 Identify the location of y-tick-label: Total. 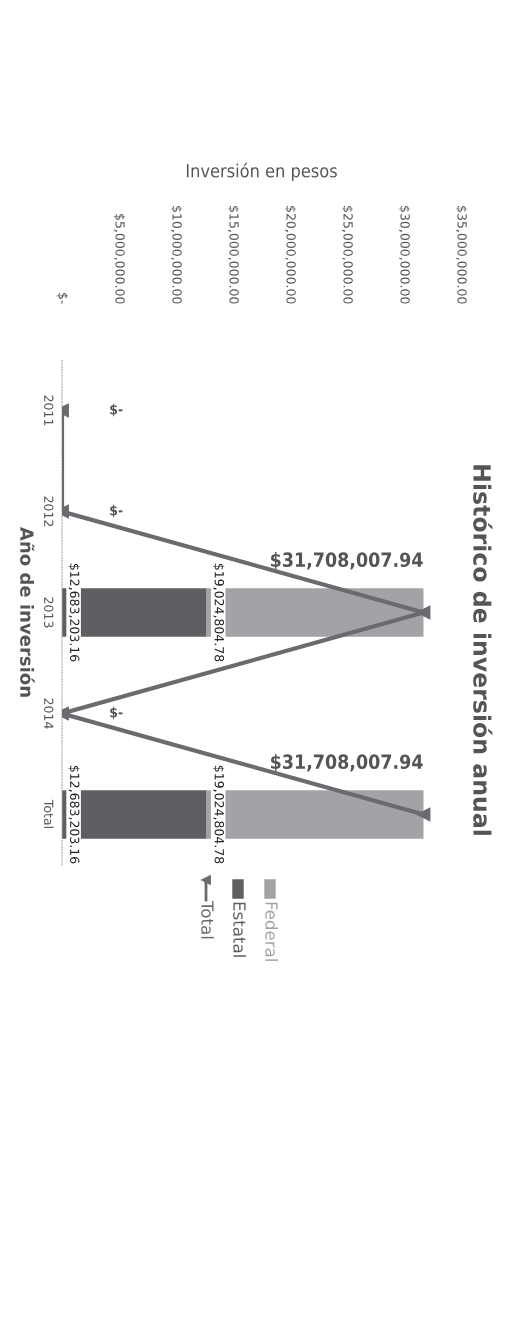
(48, 813).